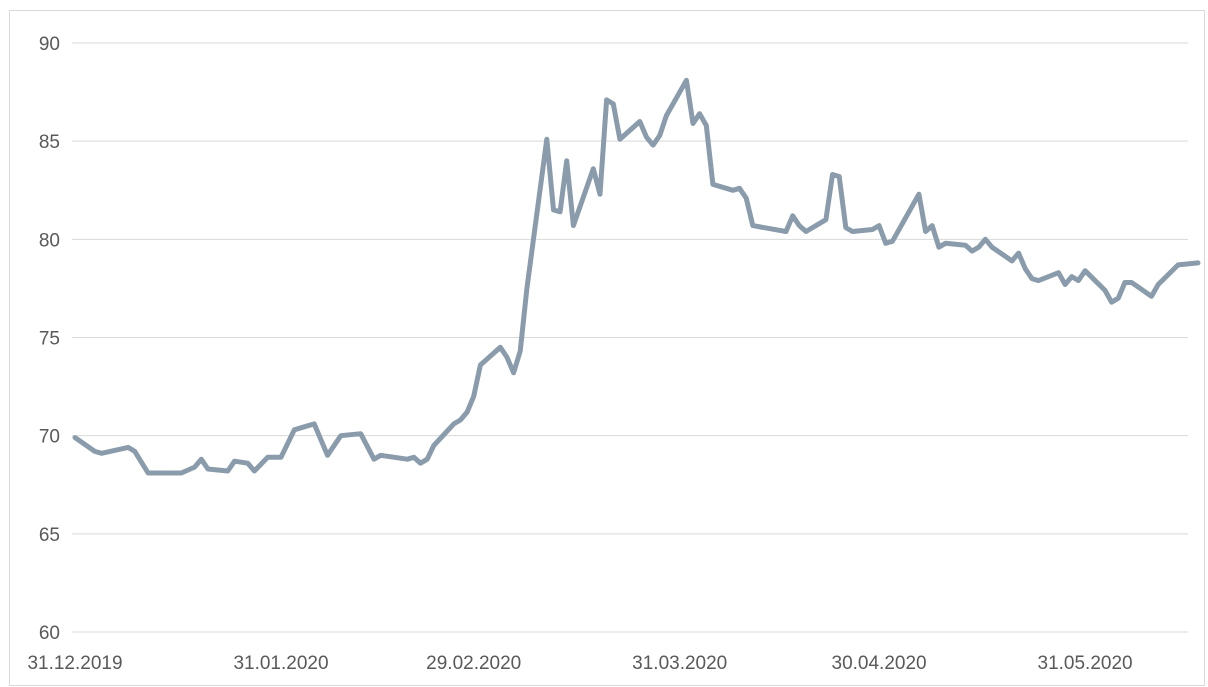  I want to click on x-tick-label: 31.12.2019, so click(74, 663).